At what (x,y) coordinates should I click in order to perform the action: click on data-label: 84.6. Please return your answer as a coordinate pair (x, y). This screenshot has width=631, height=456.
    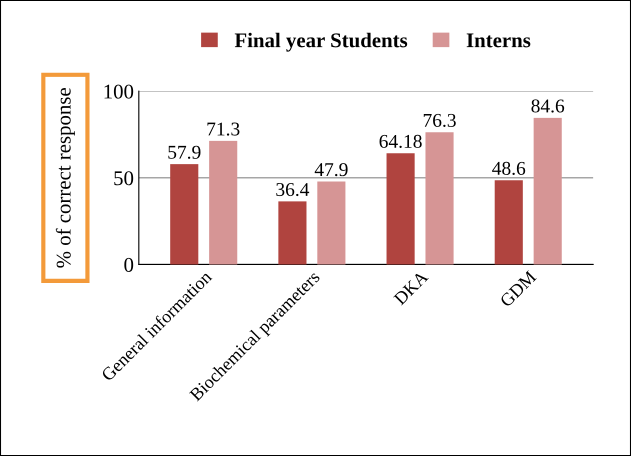
    Looking at the image, I should click on (547, 106).